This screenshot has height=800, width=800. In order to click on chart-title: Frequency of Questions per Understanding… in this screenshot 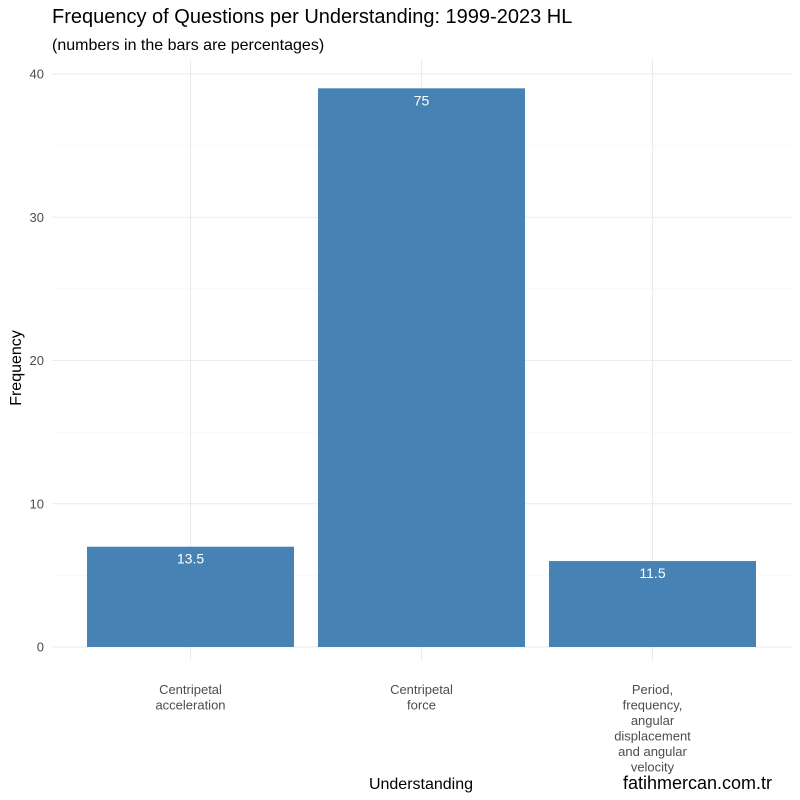, I will do `click(312, 17)`.